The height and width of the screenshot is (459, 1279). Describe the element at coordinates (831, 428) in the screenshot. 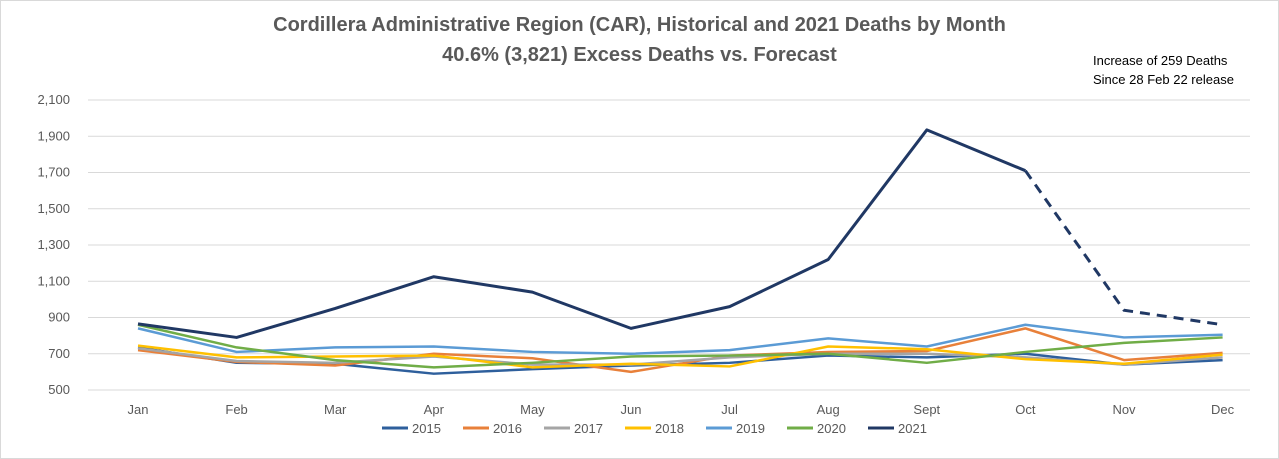

I see `legend-label-2020: 2020` at that location.